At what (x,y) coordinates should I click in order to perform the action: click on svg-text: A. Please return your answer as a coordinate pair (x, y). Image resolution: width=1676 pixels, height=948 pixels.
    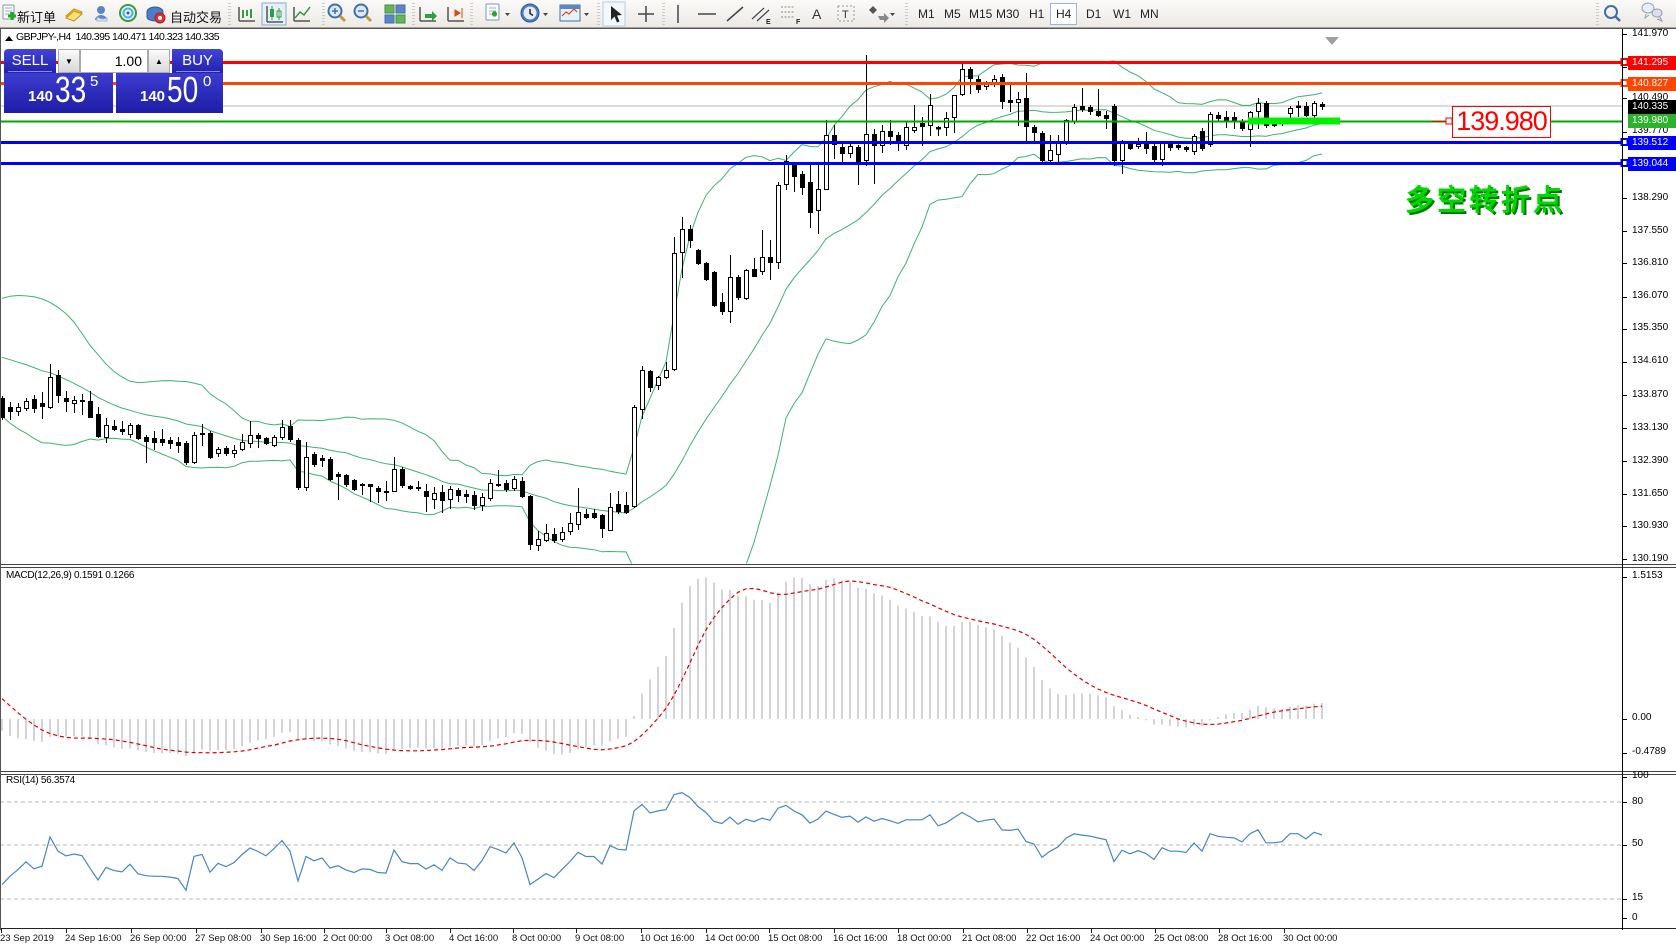
    Looking at the image, I should click on (817, 14).